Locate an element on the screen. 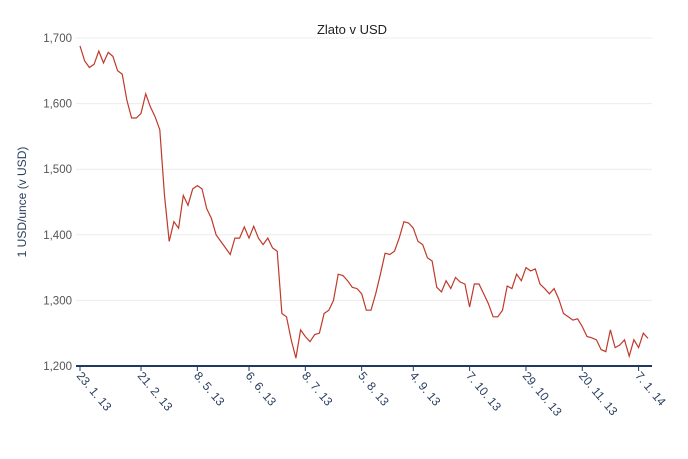 The image size is (688, 459). x-tick-label: 23. 1. 13 is located at coordinates (94, 391).